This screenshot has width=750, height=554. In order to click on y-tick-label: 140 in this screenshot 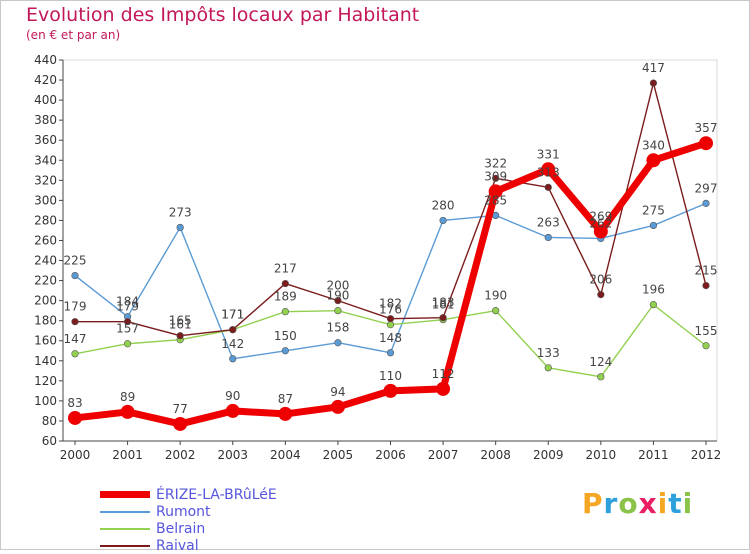, I will do `click(45, 361)`.